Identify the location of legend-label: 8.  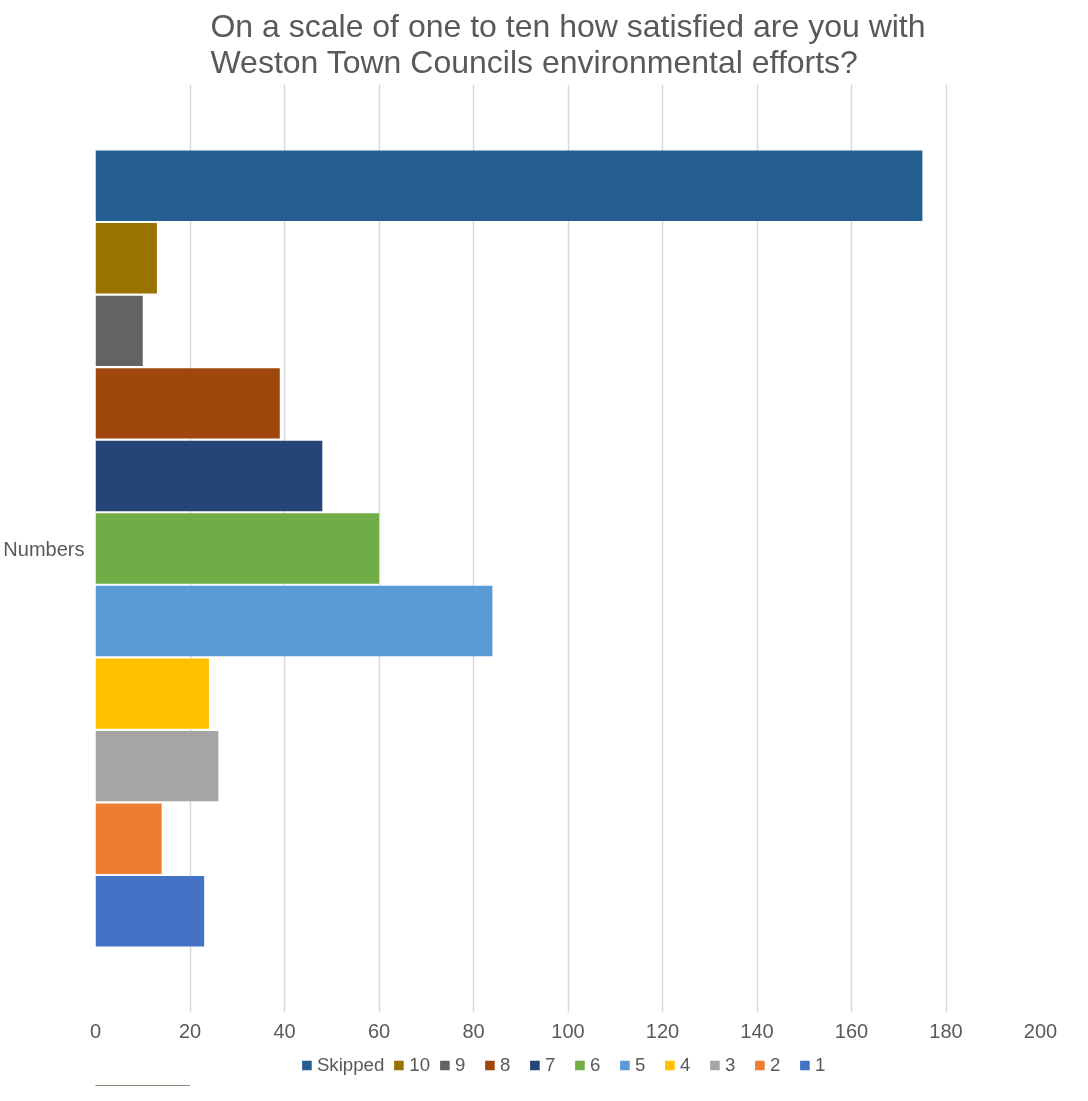
(506, 1065).